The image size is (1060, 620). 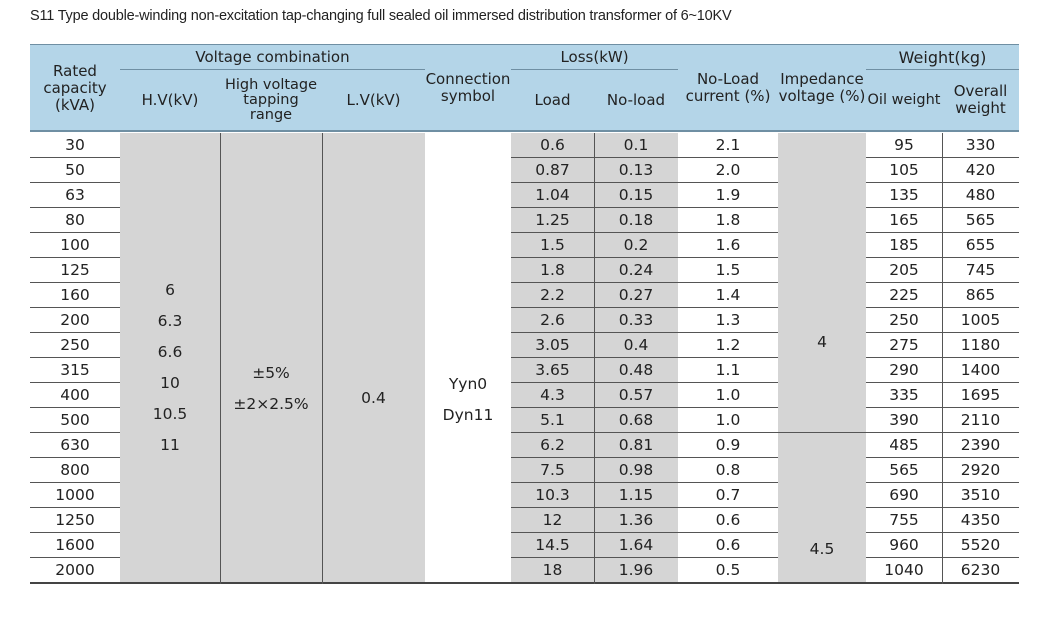 I want to click on cell-overall: 745, so click(x=980, y=270).